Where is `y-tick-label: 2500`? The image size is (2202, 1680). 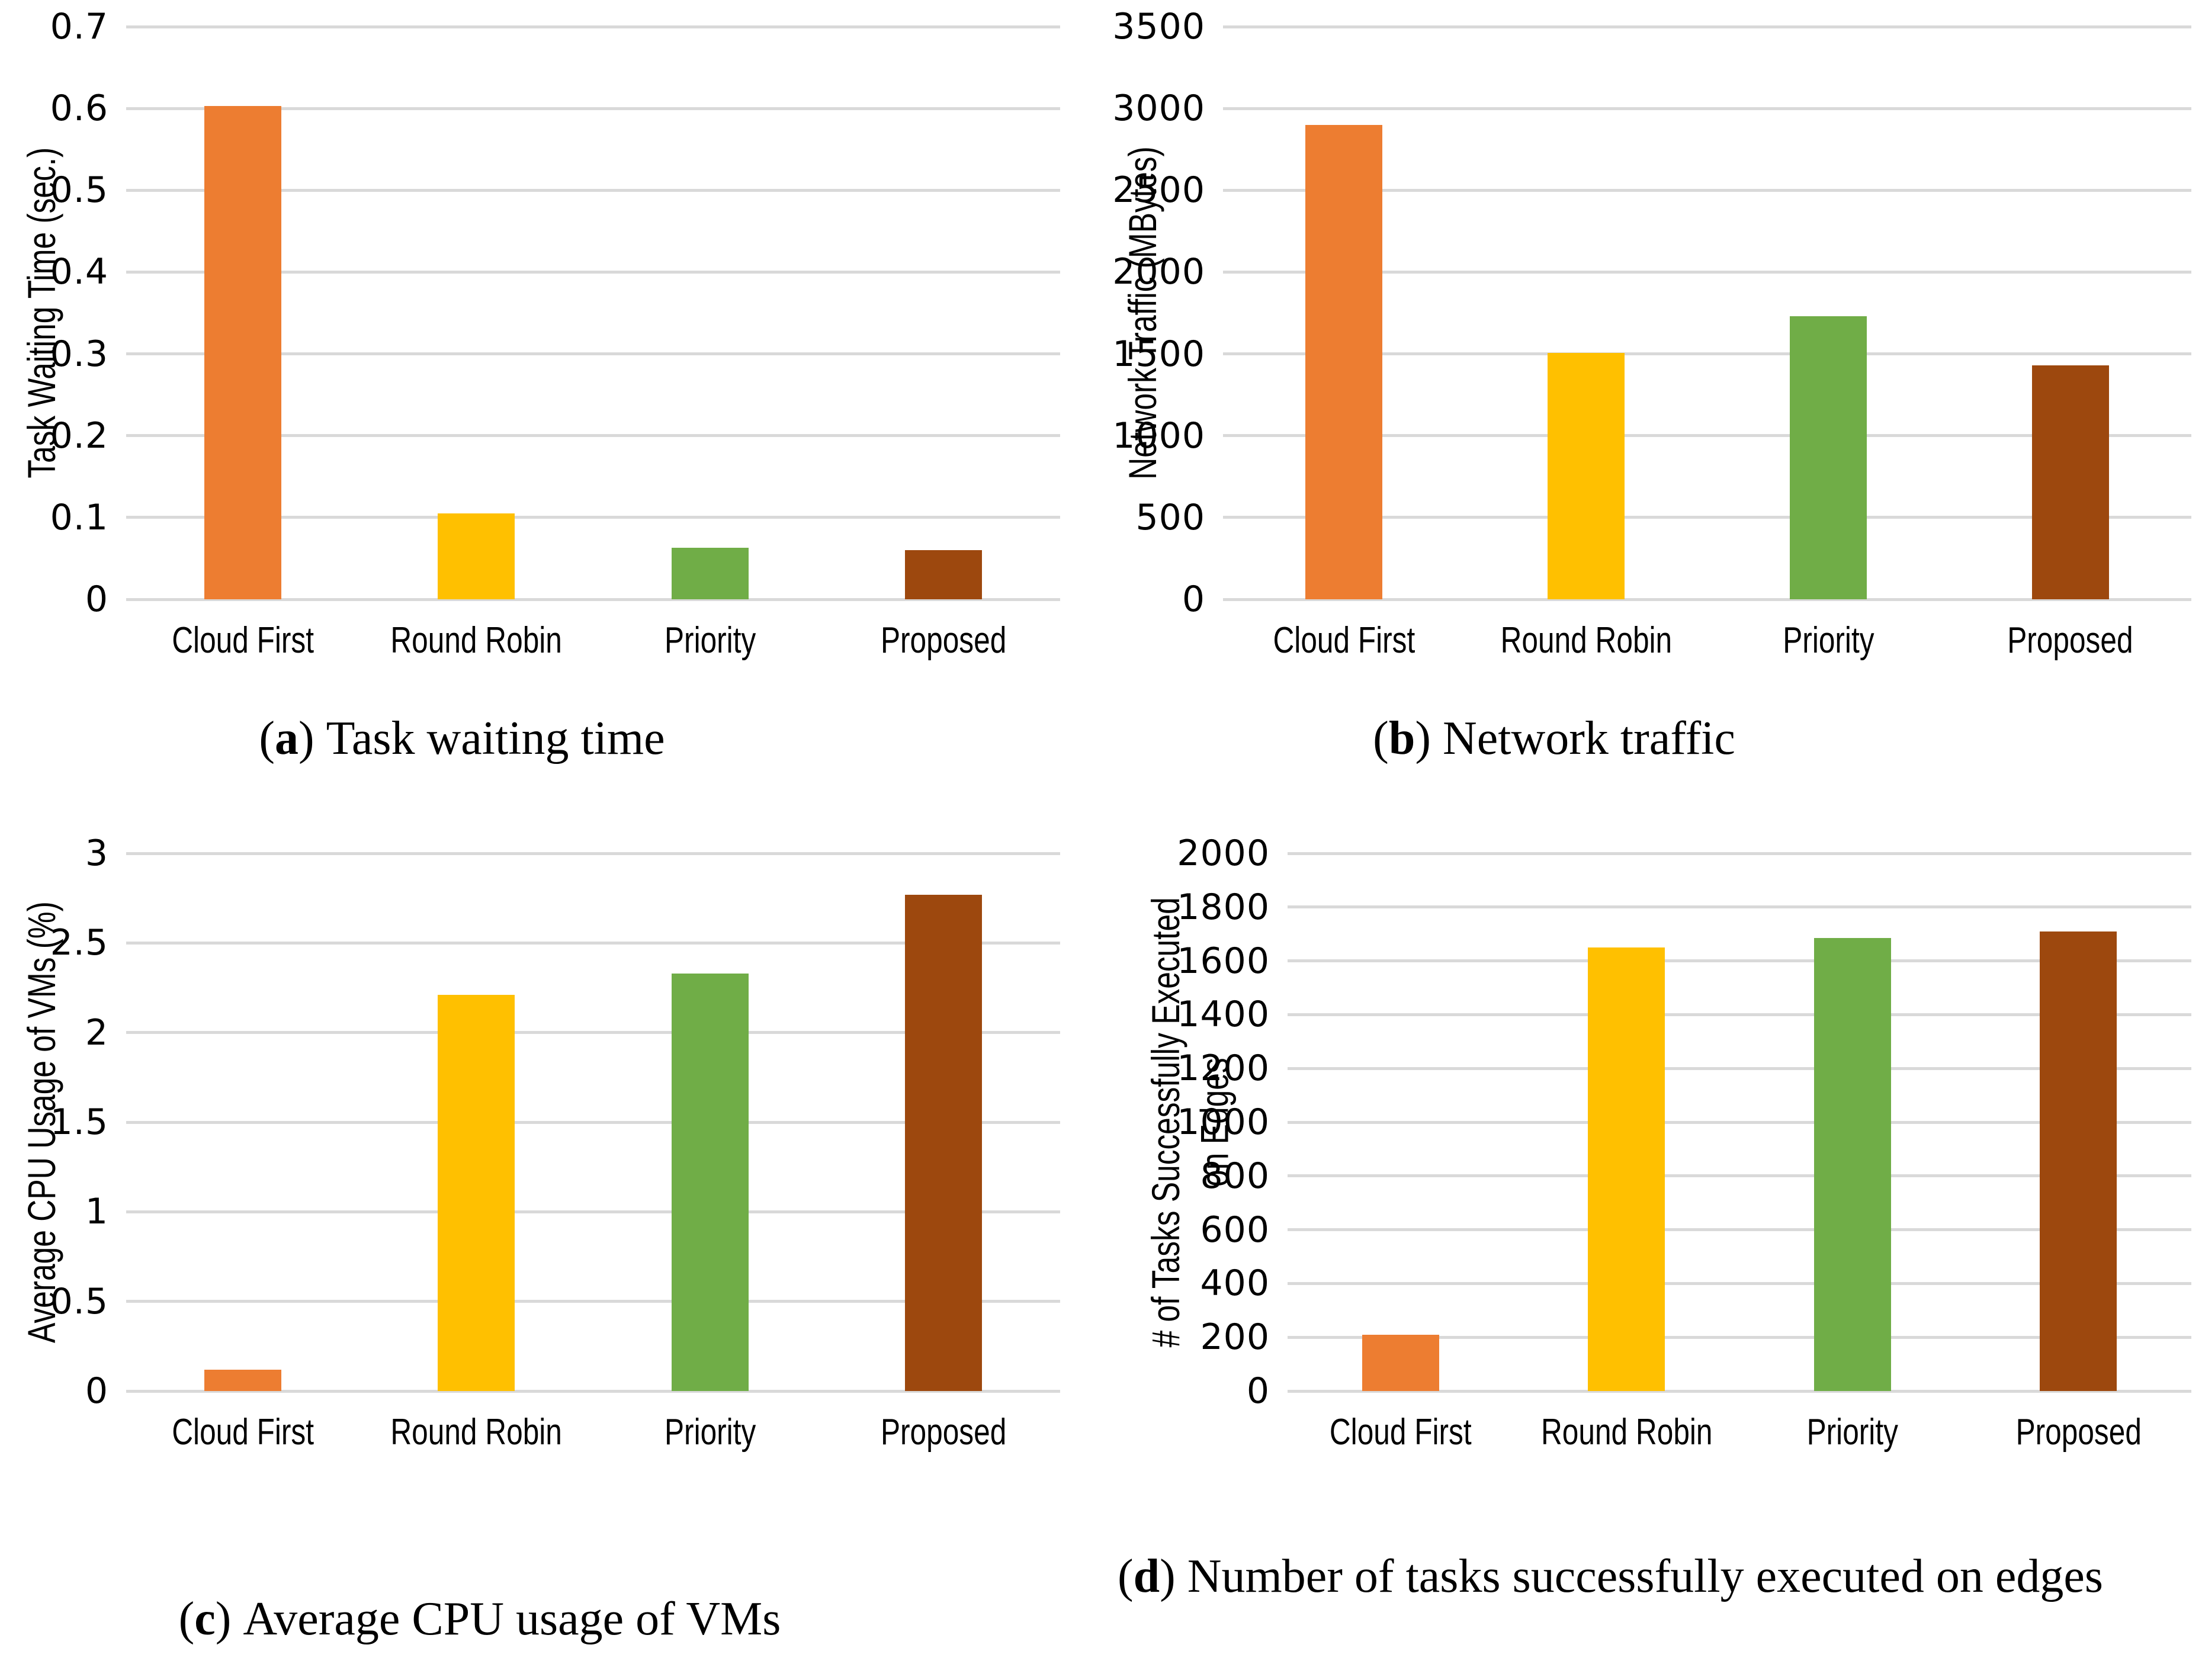 y-tick-label: 2500 is located at coordinates (1158, 190).